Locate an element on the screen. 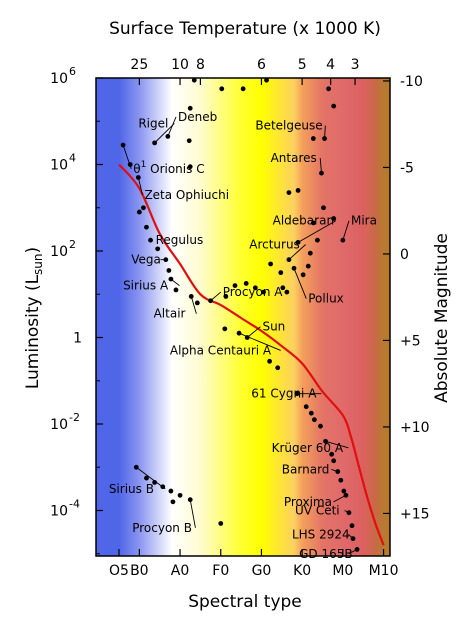 The width and height of the screenshot is (474, 627). bottom-tick-label: G0 is located at coordinates (262, 571).